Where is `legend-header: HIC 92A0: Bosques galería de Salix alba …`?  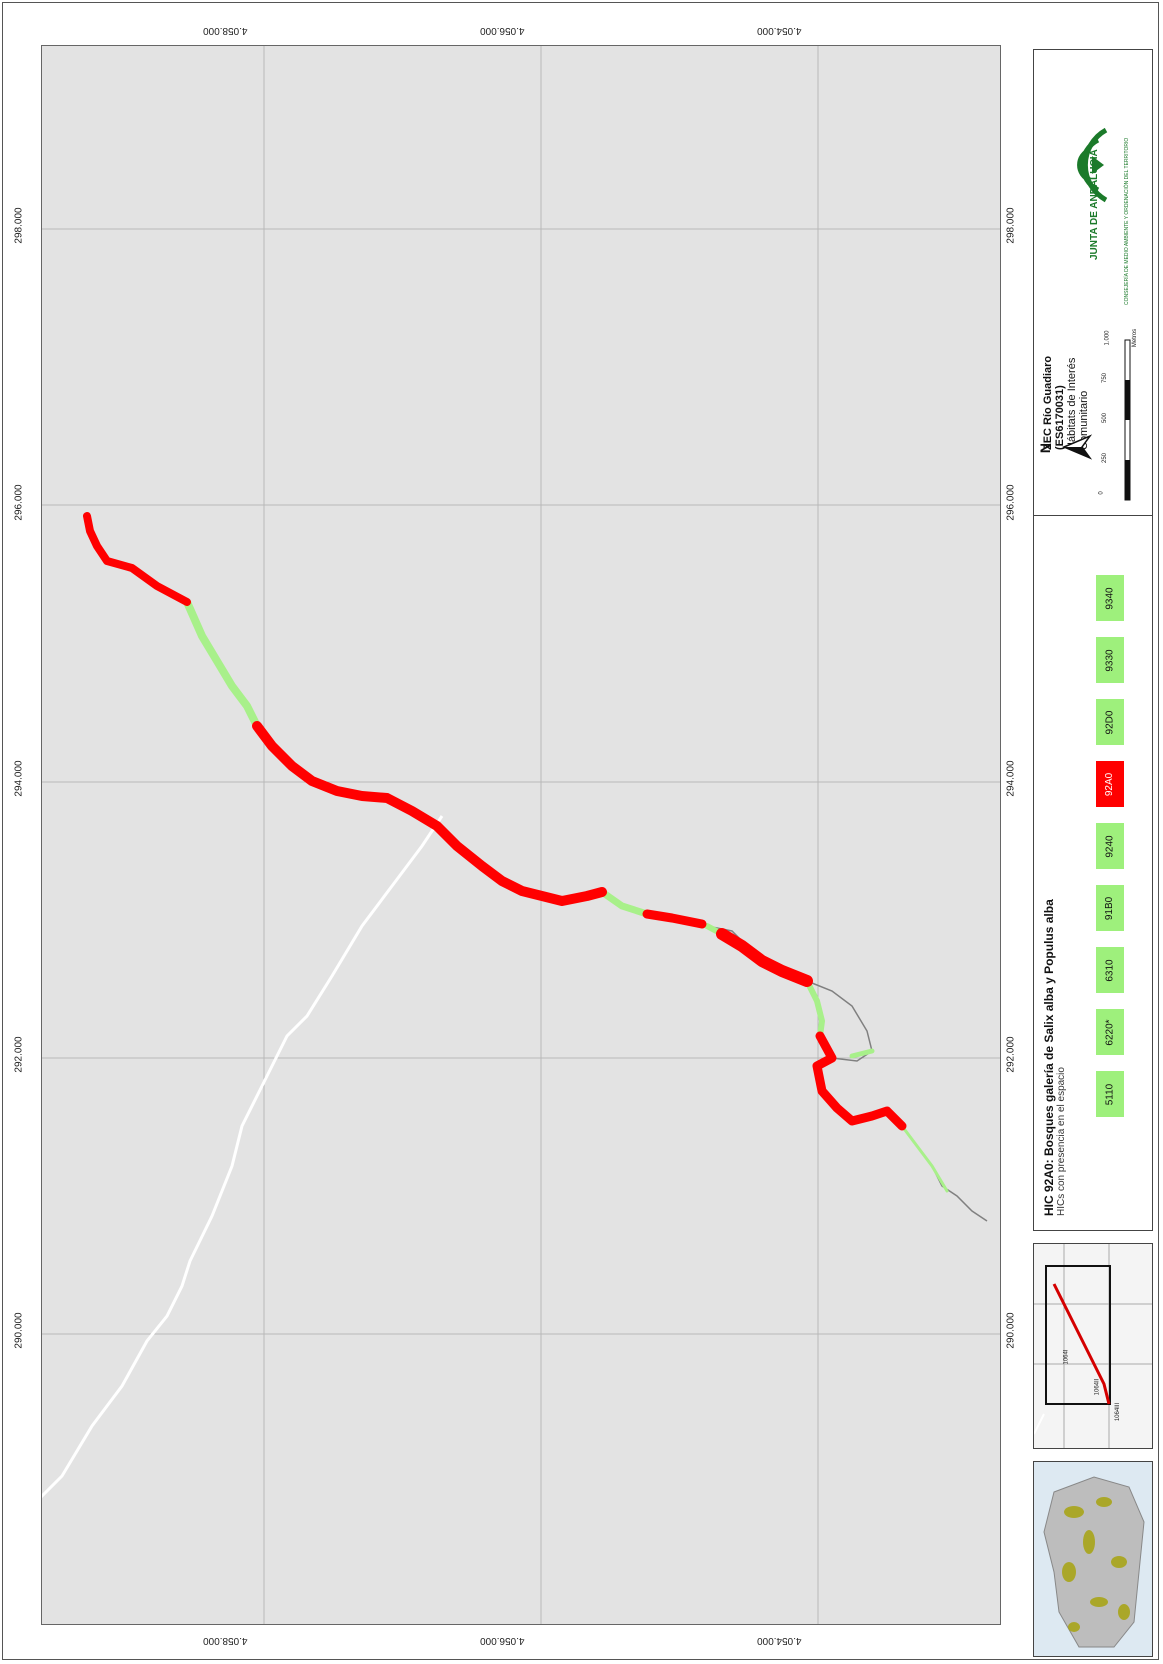 legend-header: HIC 92A0: Bosques galería de Salix alba … is located at coordinates (1054, 1057).